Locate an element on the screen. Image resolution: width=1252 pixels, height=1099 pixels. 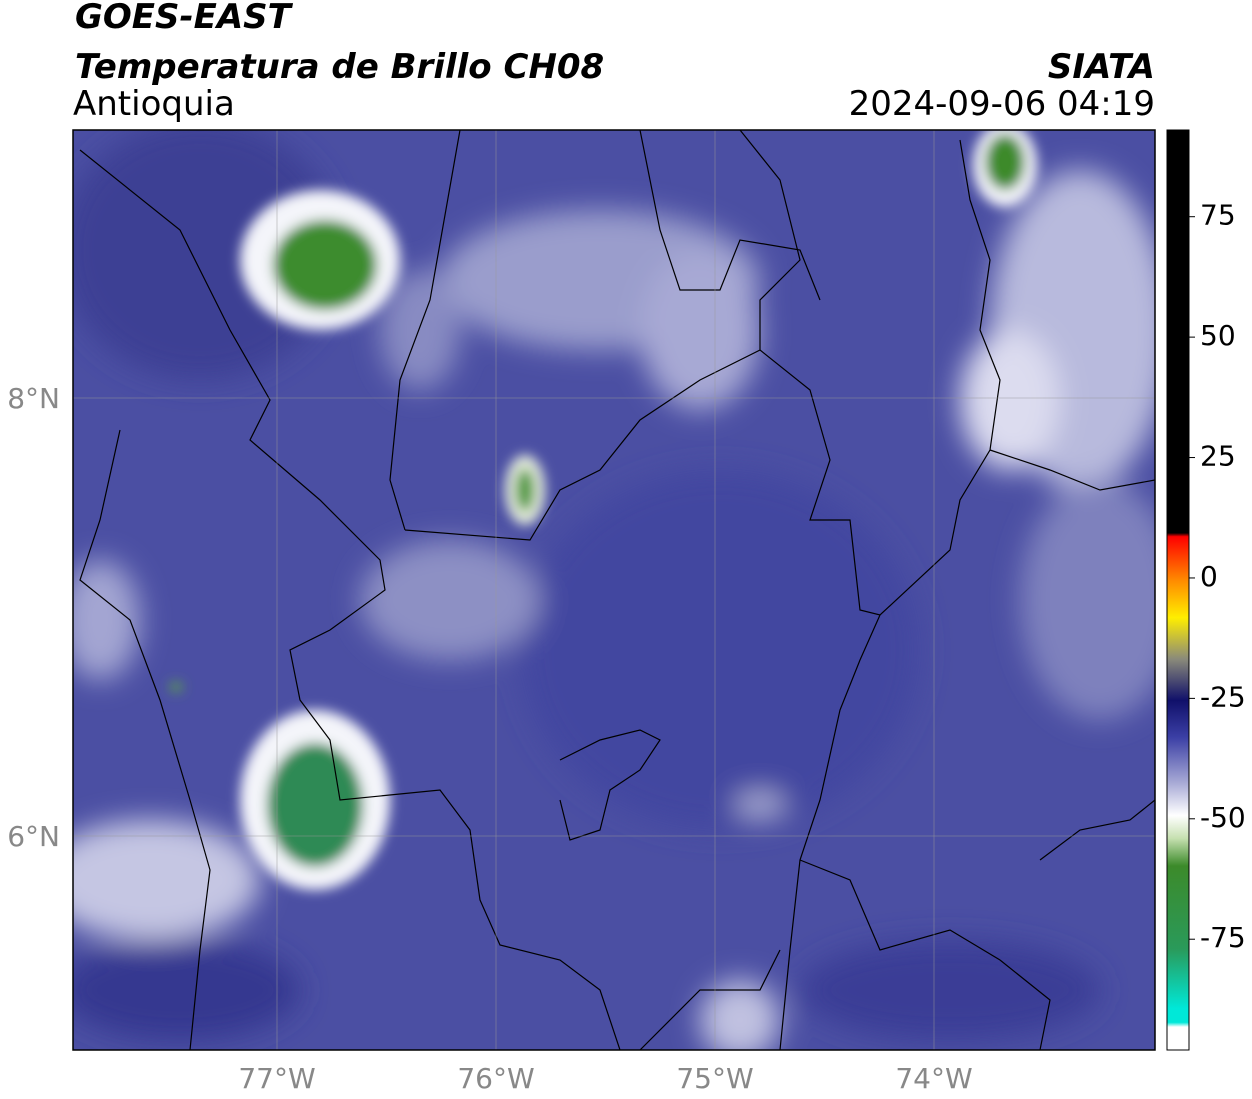
colorbar-tick-label: -50 is located at coordinates (1223, 817).